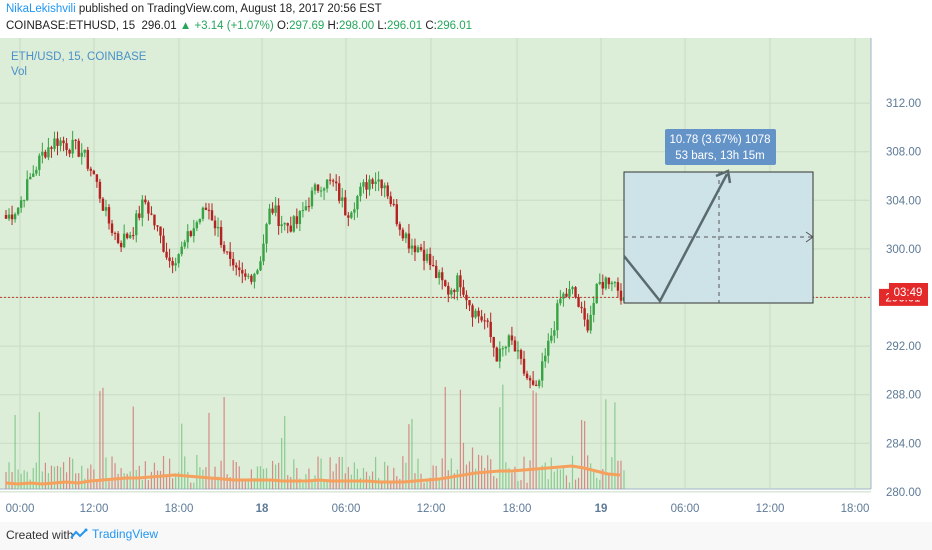 The width and height of the screenshot is (932, 550). What do you see at coordinates (125, 534) in the screenshot?
I see `tradingview-brand-text: TradingView` at bounding box center [125, 534].